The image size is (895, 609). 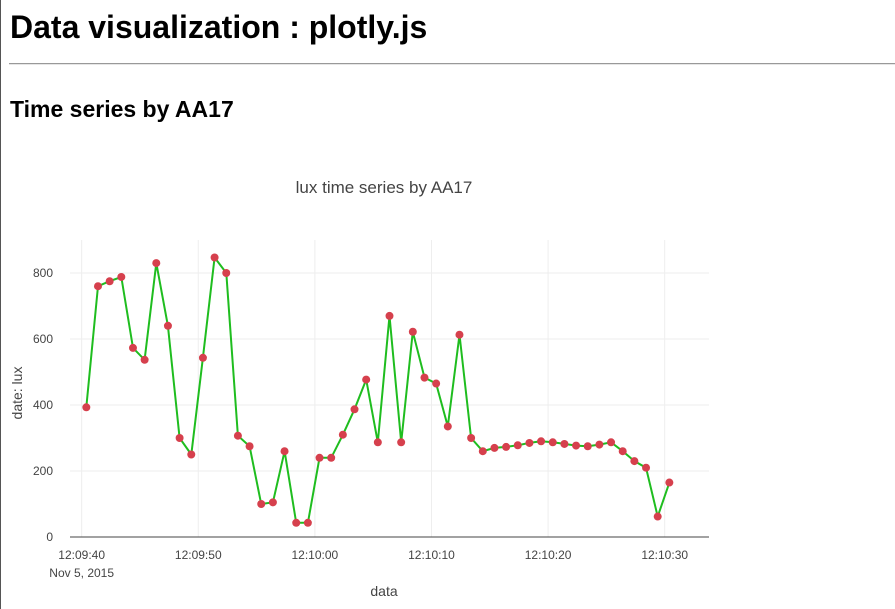 I want to click on y-axis-ticks: 0 200 400 600 800, so click(x=43, y=405).